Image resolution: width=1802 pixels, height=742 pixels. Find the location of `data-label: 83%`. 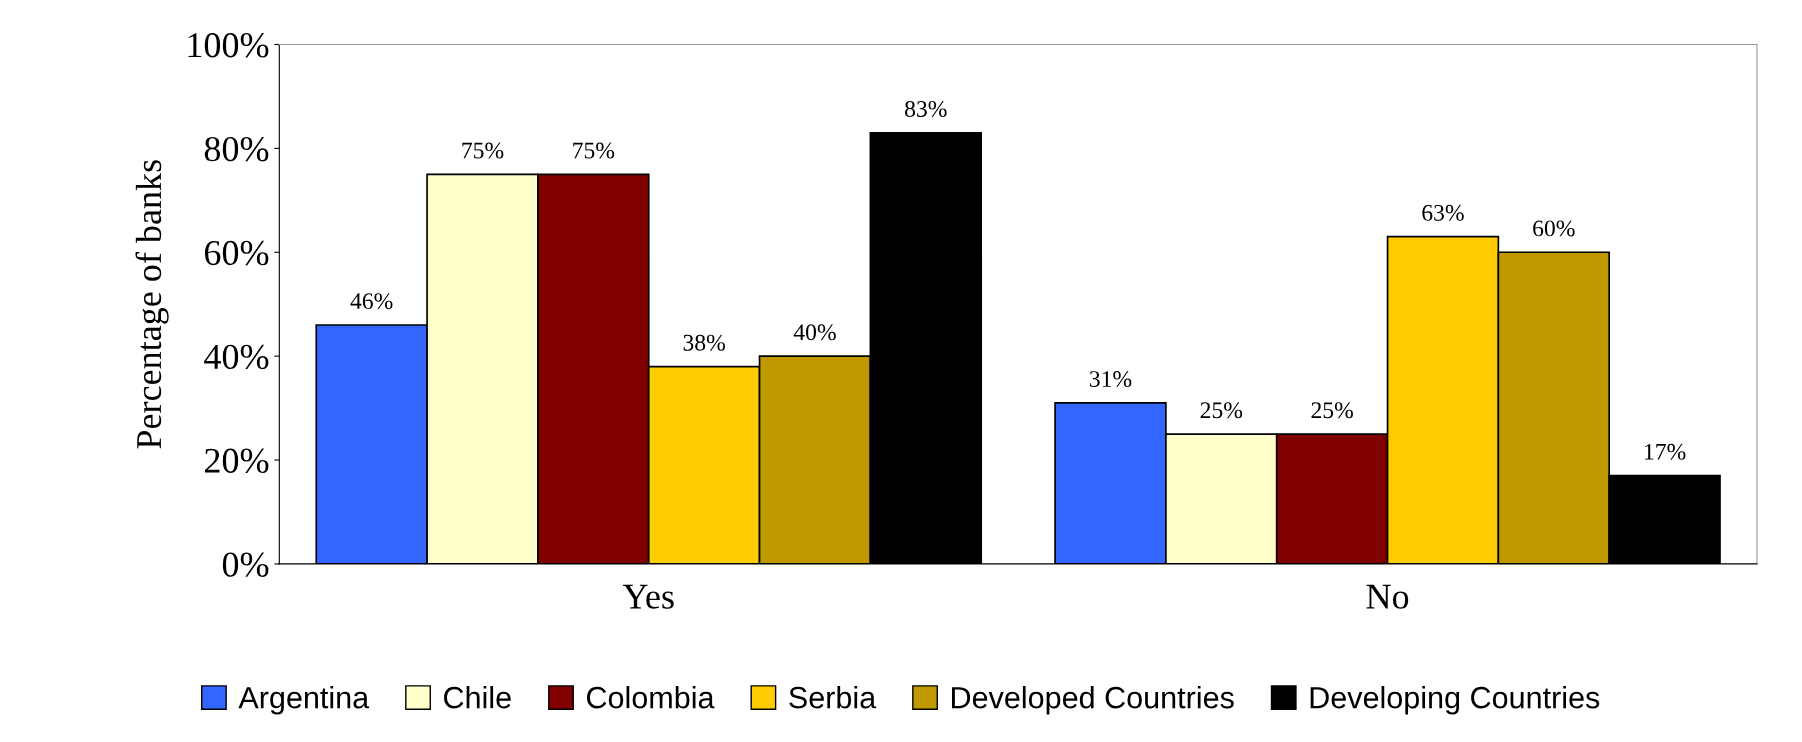

data-label: 83% is located at coordinates (926, 108).